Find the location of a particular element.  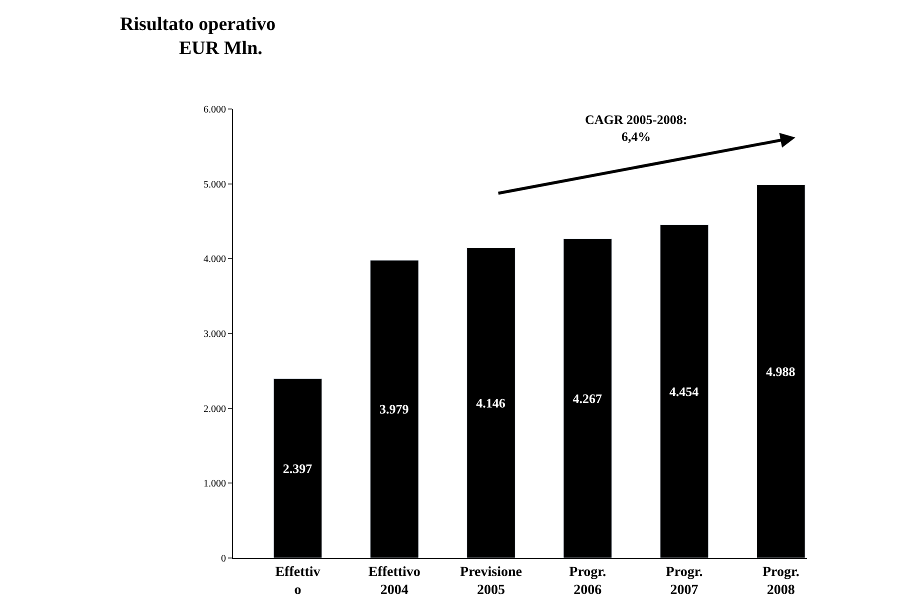

x-tick-label: Progr. 2006 is located at coordinates (587, 581).